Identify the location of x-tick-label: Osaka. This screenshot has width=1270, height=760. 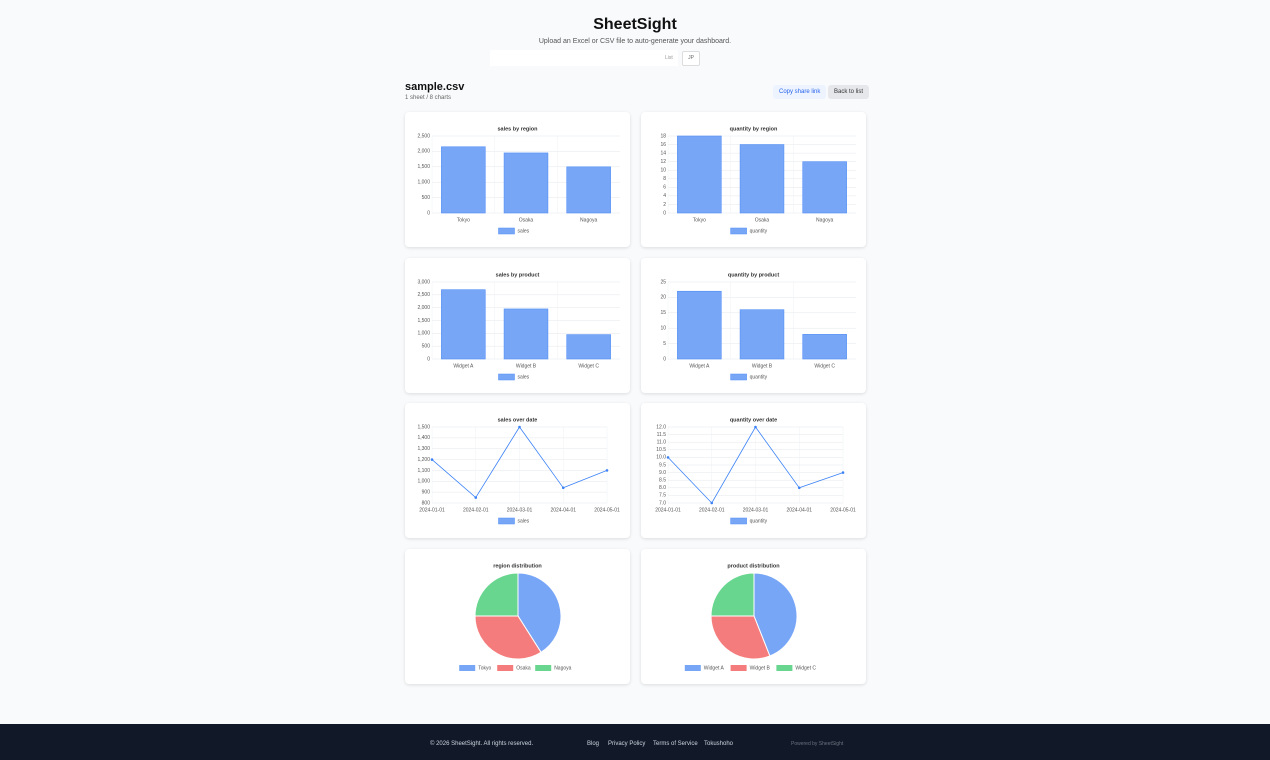
(526, 220).